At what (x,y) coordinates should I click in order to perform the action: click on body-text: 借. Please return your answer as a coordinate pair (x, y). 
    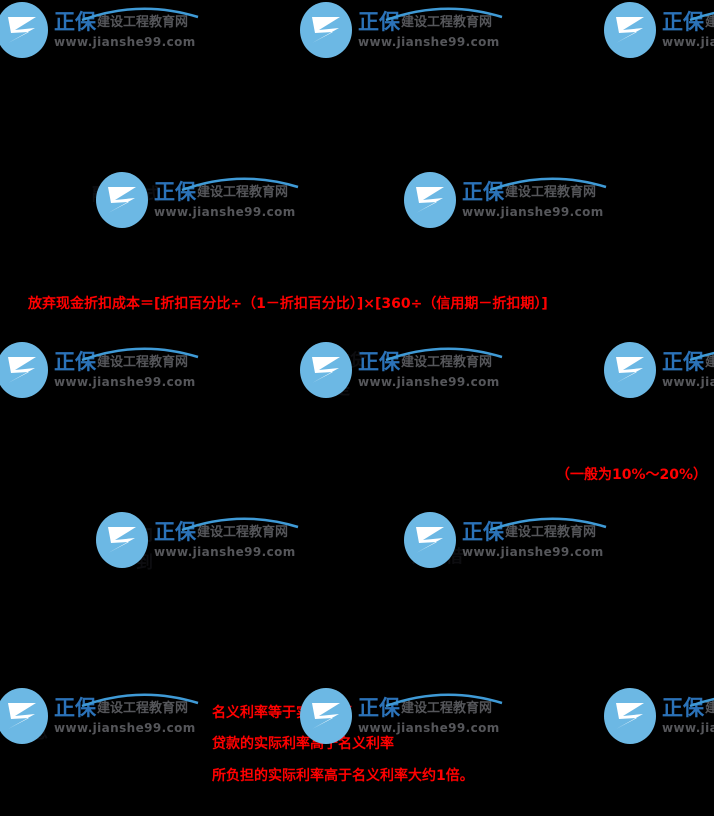
    Looking at the image, I should click on (22, 389).